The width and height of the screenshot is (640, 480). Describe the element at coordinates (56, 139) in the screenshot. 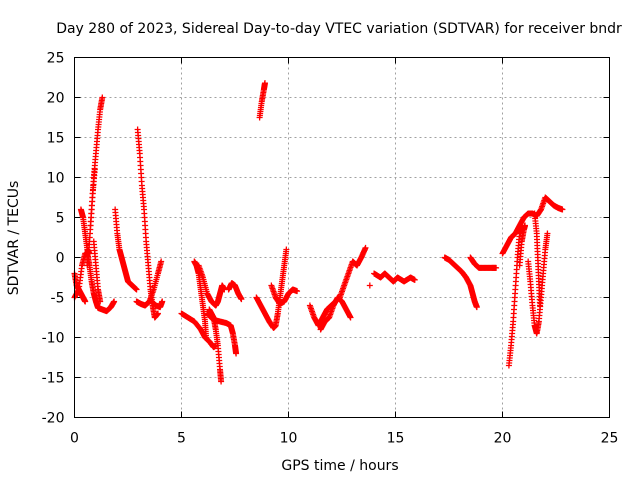

I see `y-tick-label: 15` at that location.